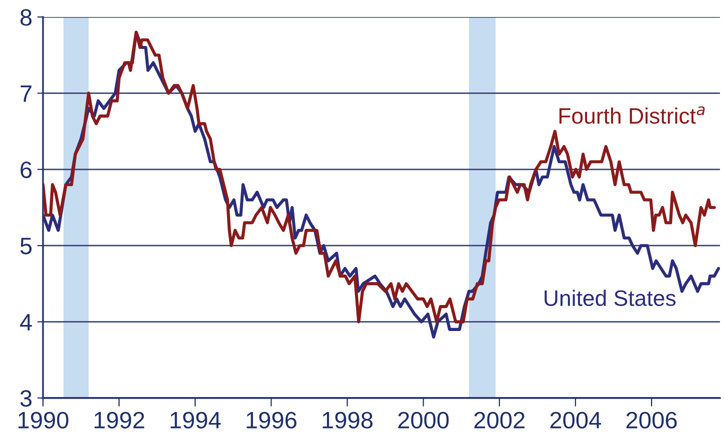 This screenshot has height=436, width=724. I want to click on y-tick-label: 3, so click(26, 398).